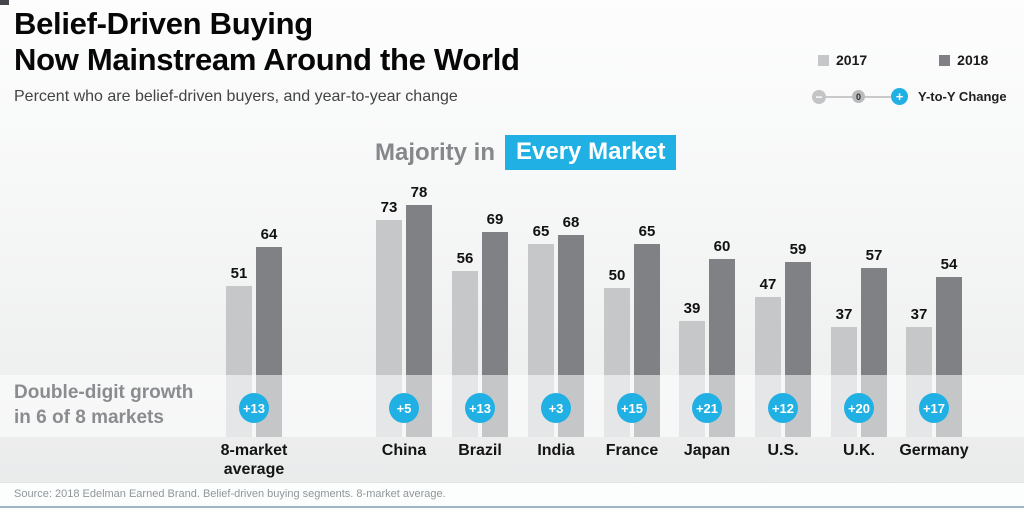  What do you see at coordinates (859, 408) in the screenshot?
I see `yoy-badge-u-k-: +20` at bounding box center [859, 408].